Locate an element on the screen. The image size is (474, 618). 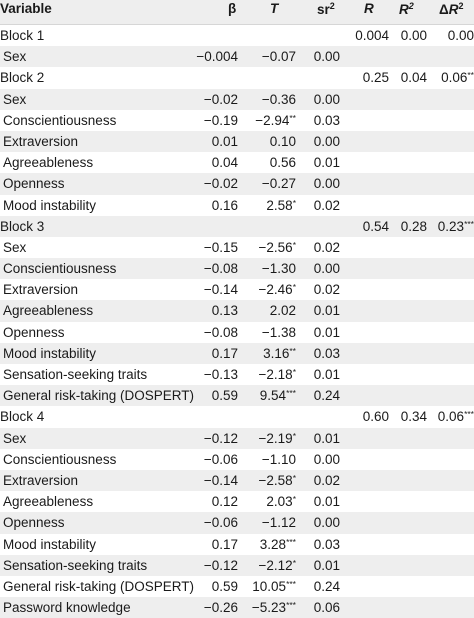
r2-cell: 0.04 is located at coordinates (413, 78).